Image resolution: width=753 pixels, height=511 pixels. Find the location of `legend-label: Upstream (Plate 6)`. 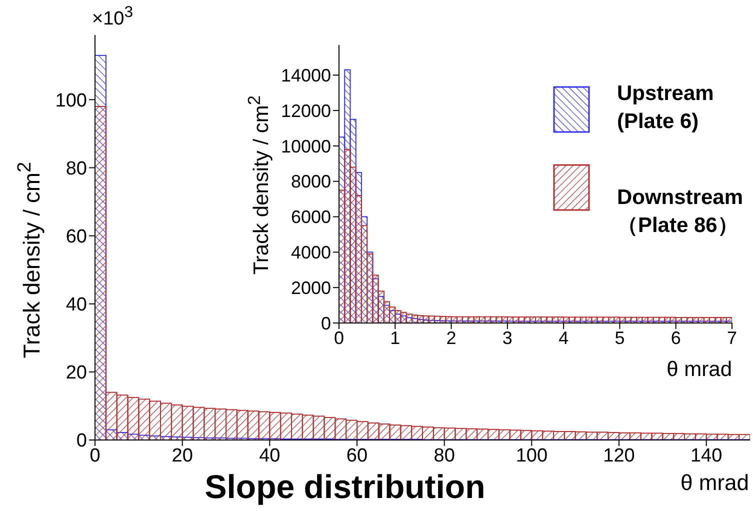

legend-label: Upstream (Plate 6) is located at coordinates (665, 108).